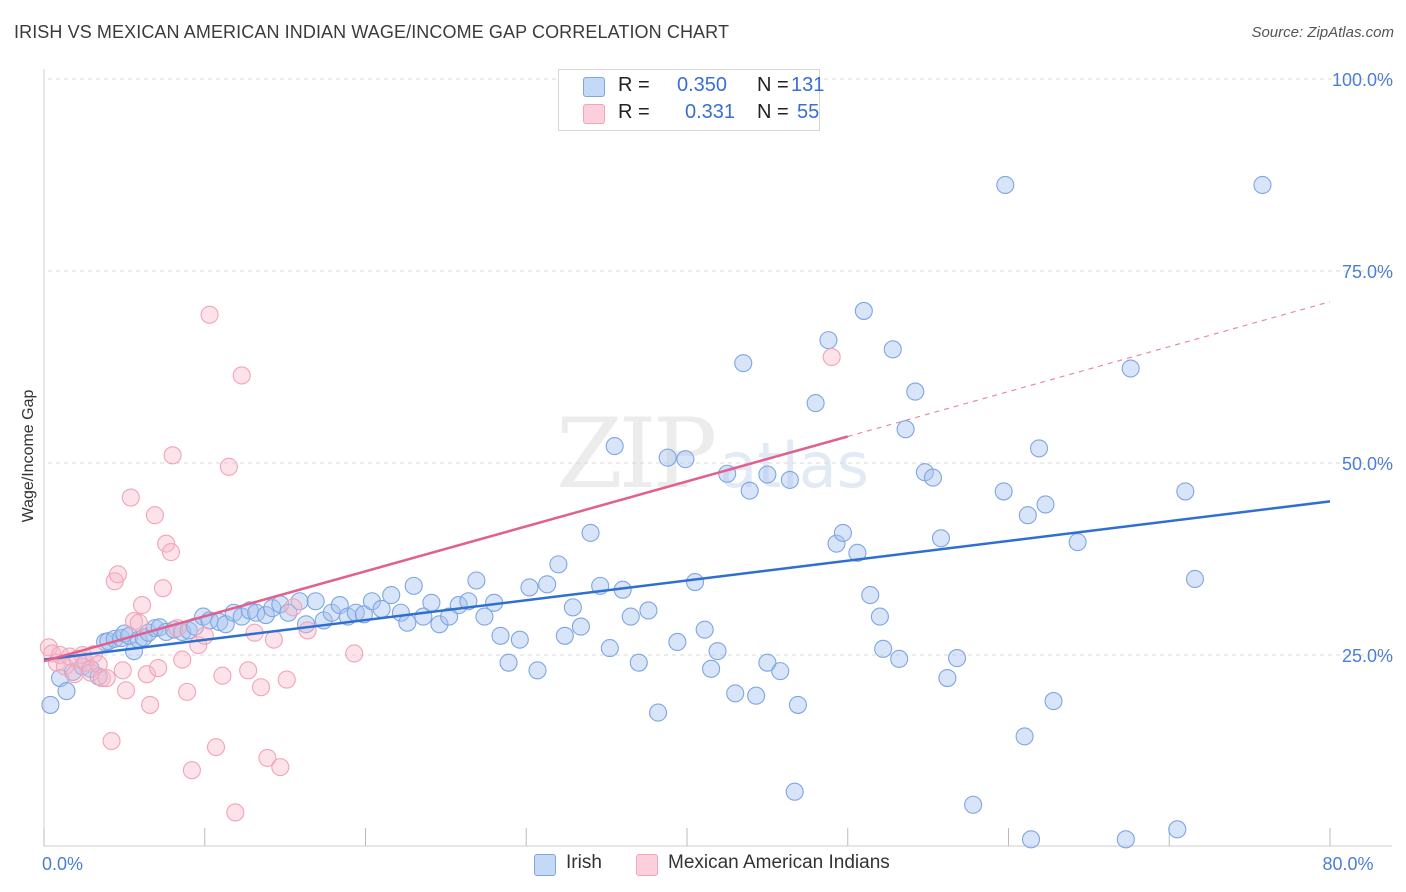 The image size is (1406, 892). What do you see at coordinates (594, 114) in the screenshot?
I see `legend-swatch-mexican` at bounding box center [594, 114].